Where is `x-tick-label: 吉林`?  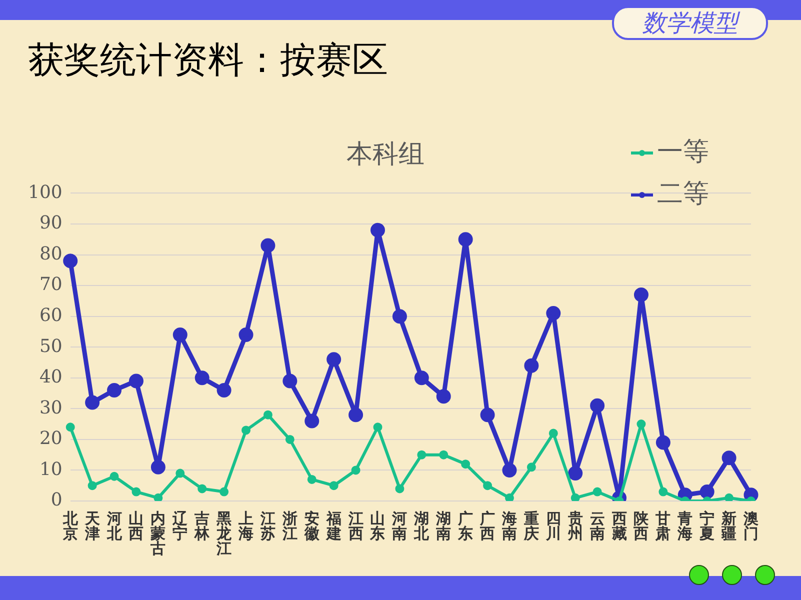
x-tick-label: 吉林 is located at coordinates (202, 525).